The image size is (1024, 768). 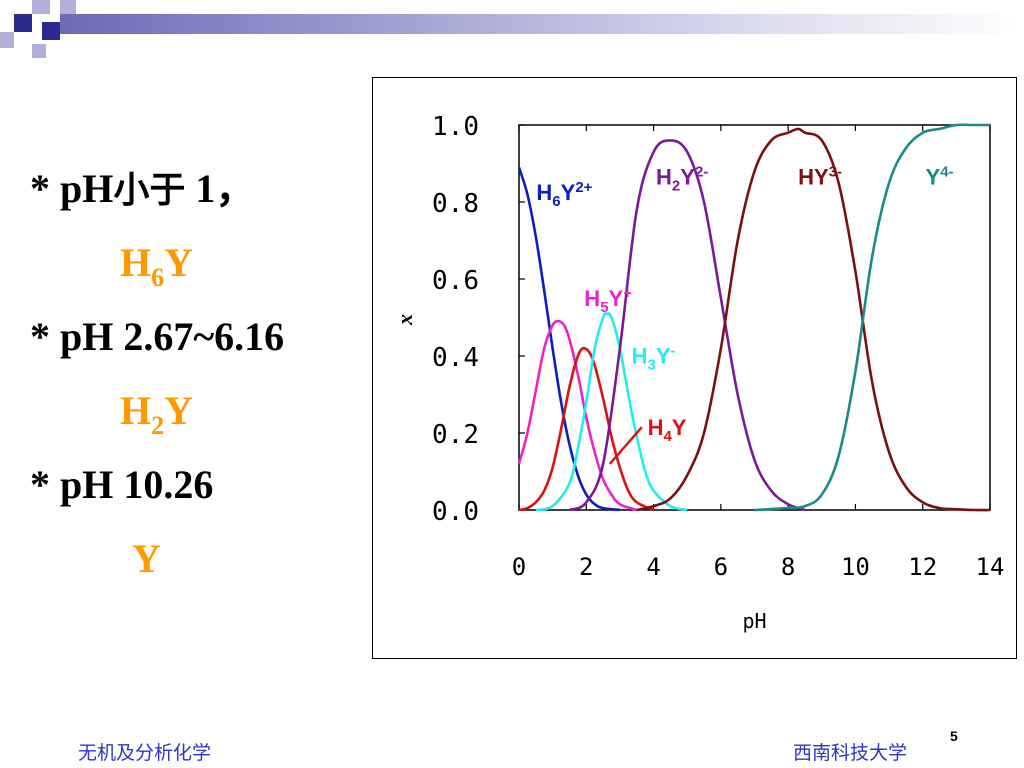 What do you see at coordinates (627, 293) in the screenshot?
I see `series-label-part: +` at bounding box center [627, 293].